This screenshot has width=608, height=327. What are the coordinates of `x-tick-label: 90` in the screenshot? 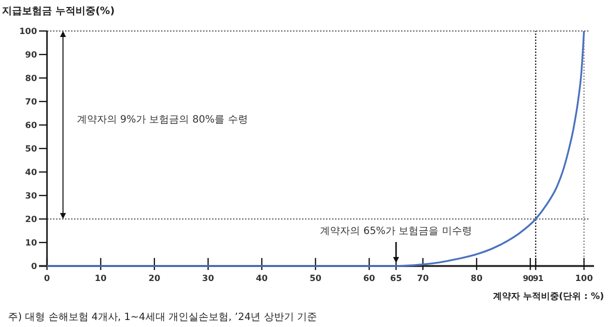 It's located at (528, 278).